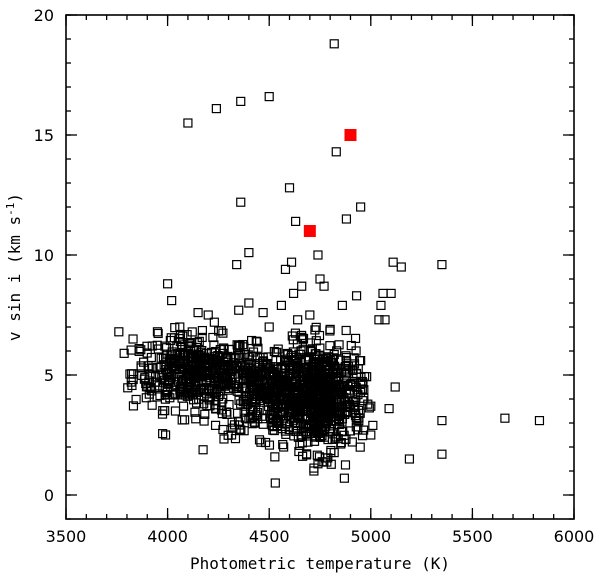 This screenshot has height=576, width=600. I want to click on x-tick-label: 5500, so click(472, 536).